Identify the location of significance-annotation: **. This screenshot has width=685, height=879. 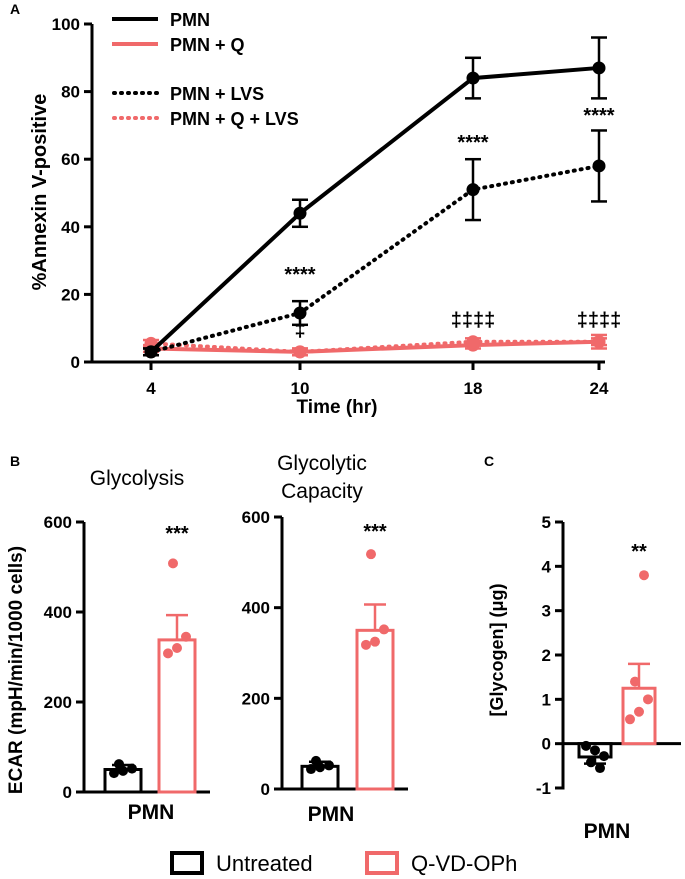
(639, 552).